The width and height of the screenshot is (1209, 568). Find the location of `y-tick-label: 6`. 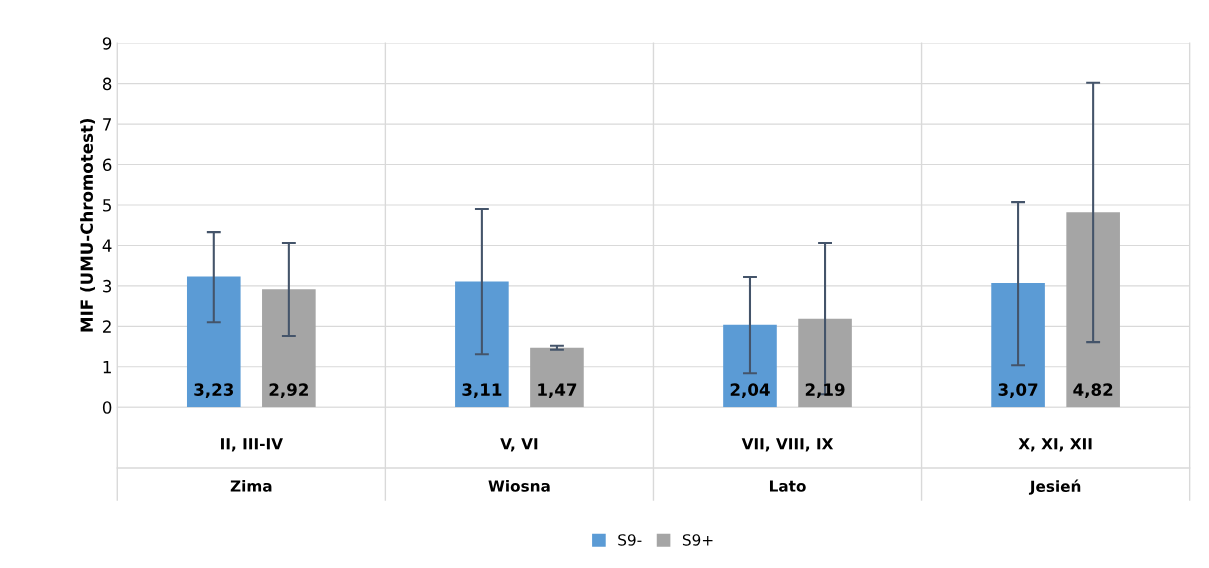

y-tick-label: 6 is located at coordinates (107, 165).